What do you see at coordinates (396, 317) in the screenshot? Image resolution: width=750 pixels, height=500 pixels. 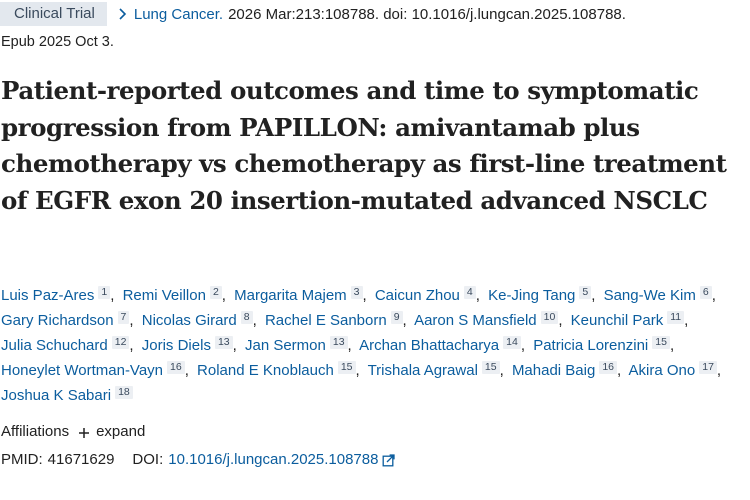 I see `affiliation-number-badge: 9` at bounding box center [396, 317].